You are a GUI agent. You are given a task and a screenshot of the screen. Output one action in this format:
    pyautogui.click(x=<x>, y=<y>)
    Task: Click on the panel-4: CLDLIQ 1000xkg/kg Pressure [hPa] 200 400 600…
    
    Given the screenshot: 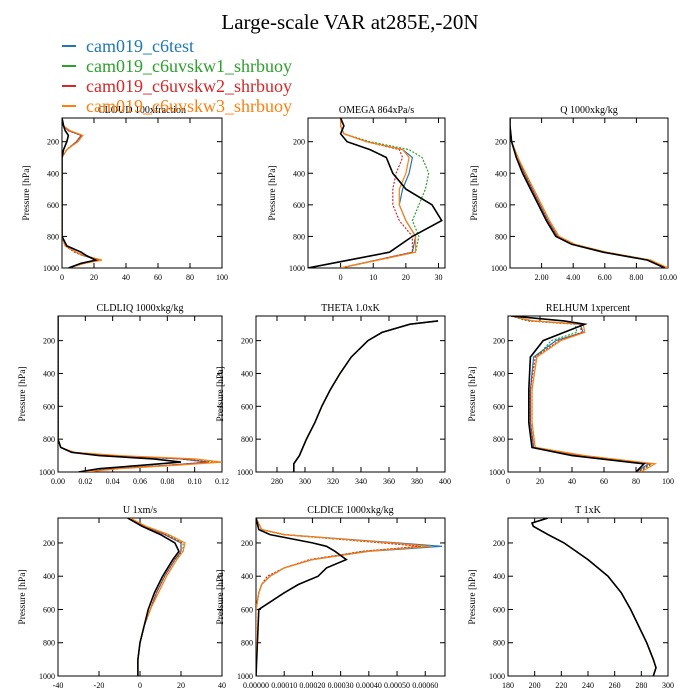 What is the action you would take?
    pyautogui.click(x=123, y=394)
    